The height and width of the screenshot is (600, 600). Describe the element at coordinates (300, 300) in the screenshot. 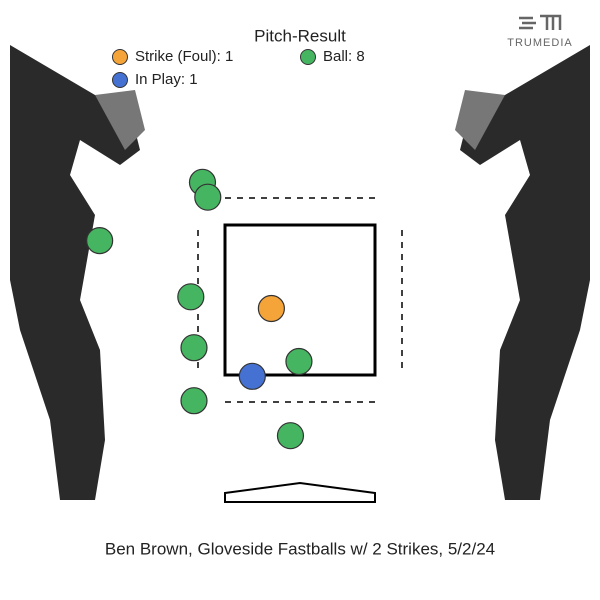

I see `shadow-zone` at that location.